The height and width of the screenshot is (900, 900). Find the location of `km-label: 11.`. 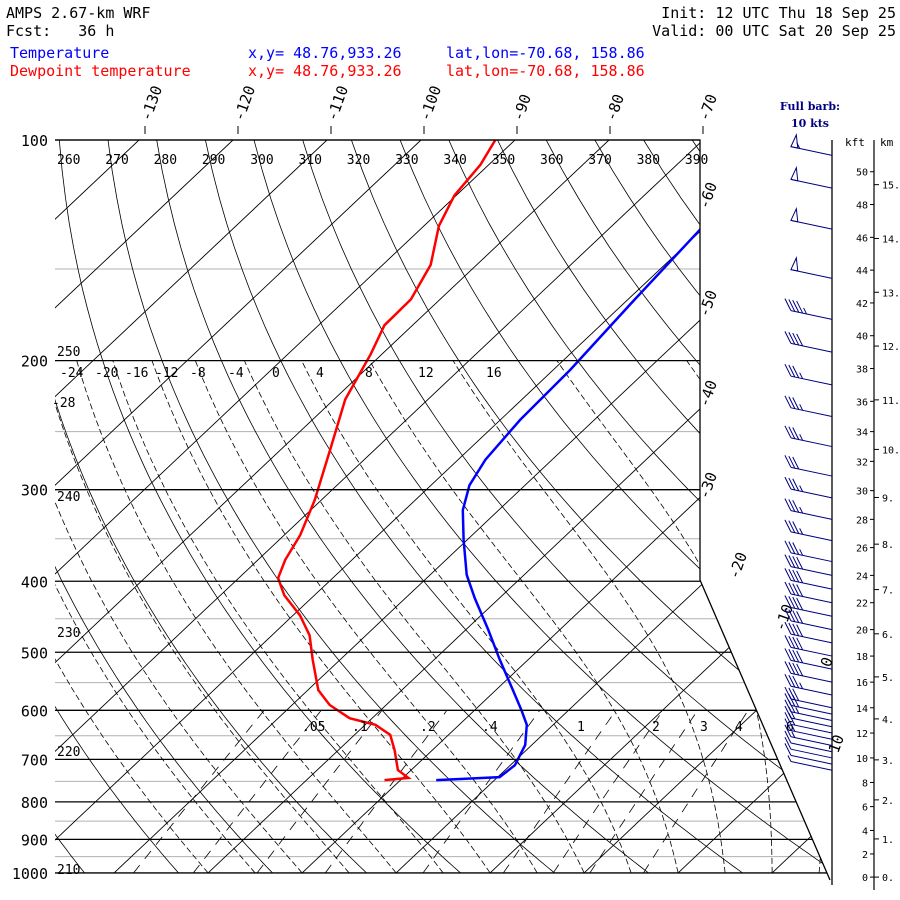

km-label: 11. is located at coordinates (891, 401).